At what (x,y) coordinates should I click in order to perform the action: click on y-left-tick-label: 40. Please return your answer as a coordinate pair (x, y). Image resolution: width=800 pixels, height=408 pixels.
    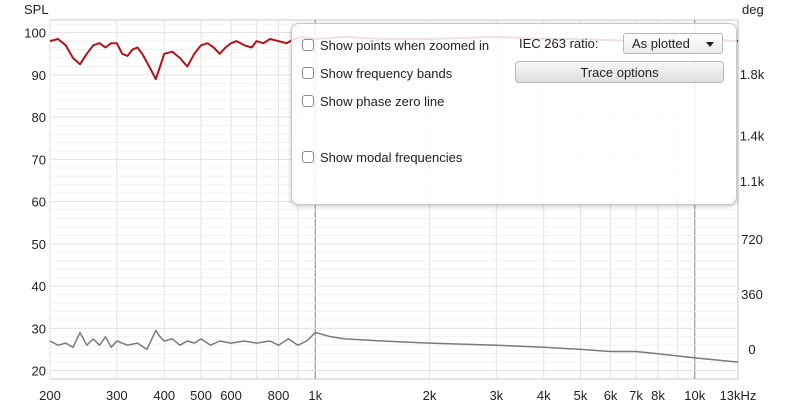
    Looking at the image, I should click on (39, 286).